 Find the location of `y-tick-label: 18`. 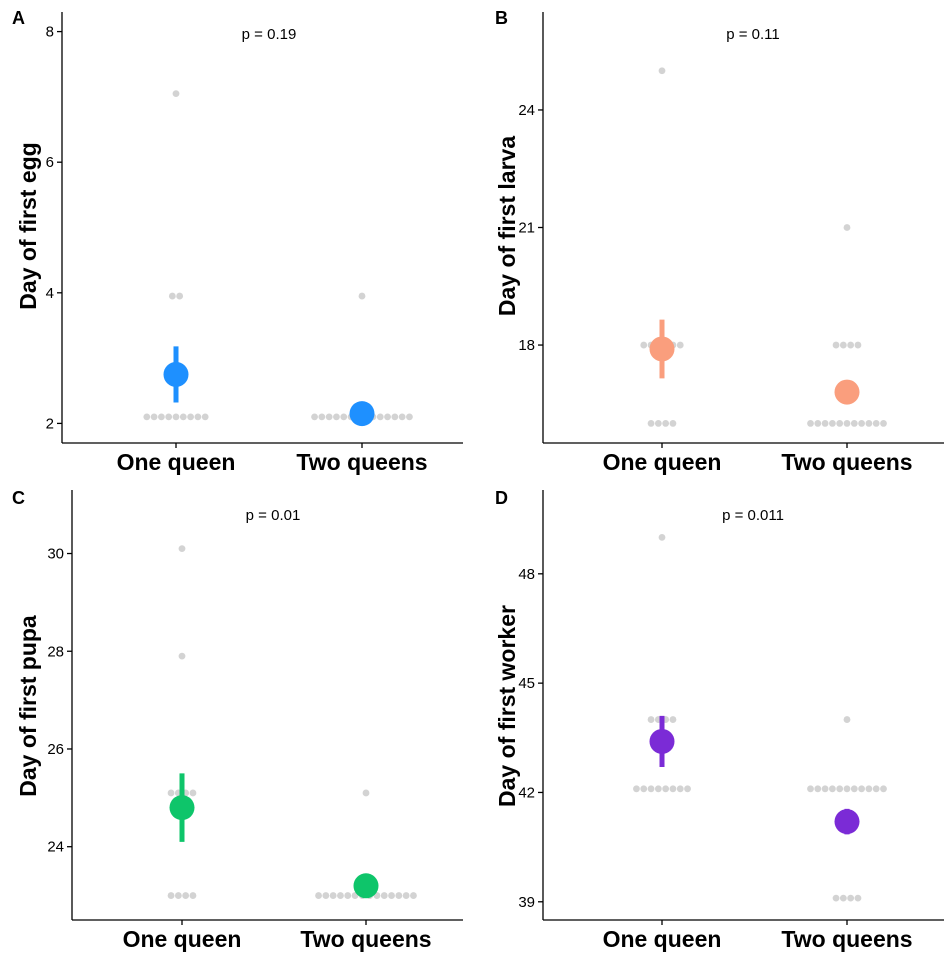

y-tick-label: 18 is located at coordinates (526, 345).